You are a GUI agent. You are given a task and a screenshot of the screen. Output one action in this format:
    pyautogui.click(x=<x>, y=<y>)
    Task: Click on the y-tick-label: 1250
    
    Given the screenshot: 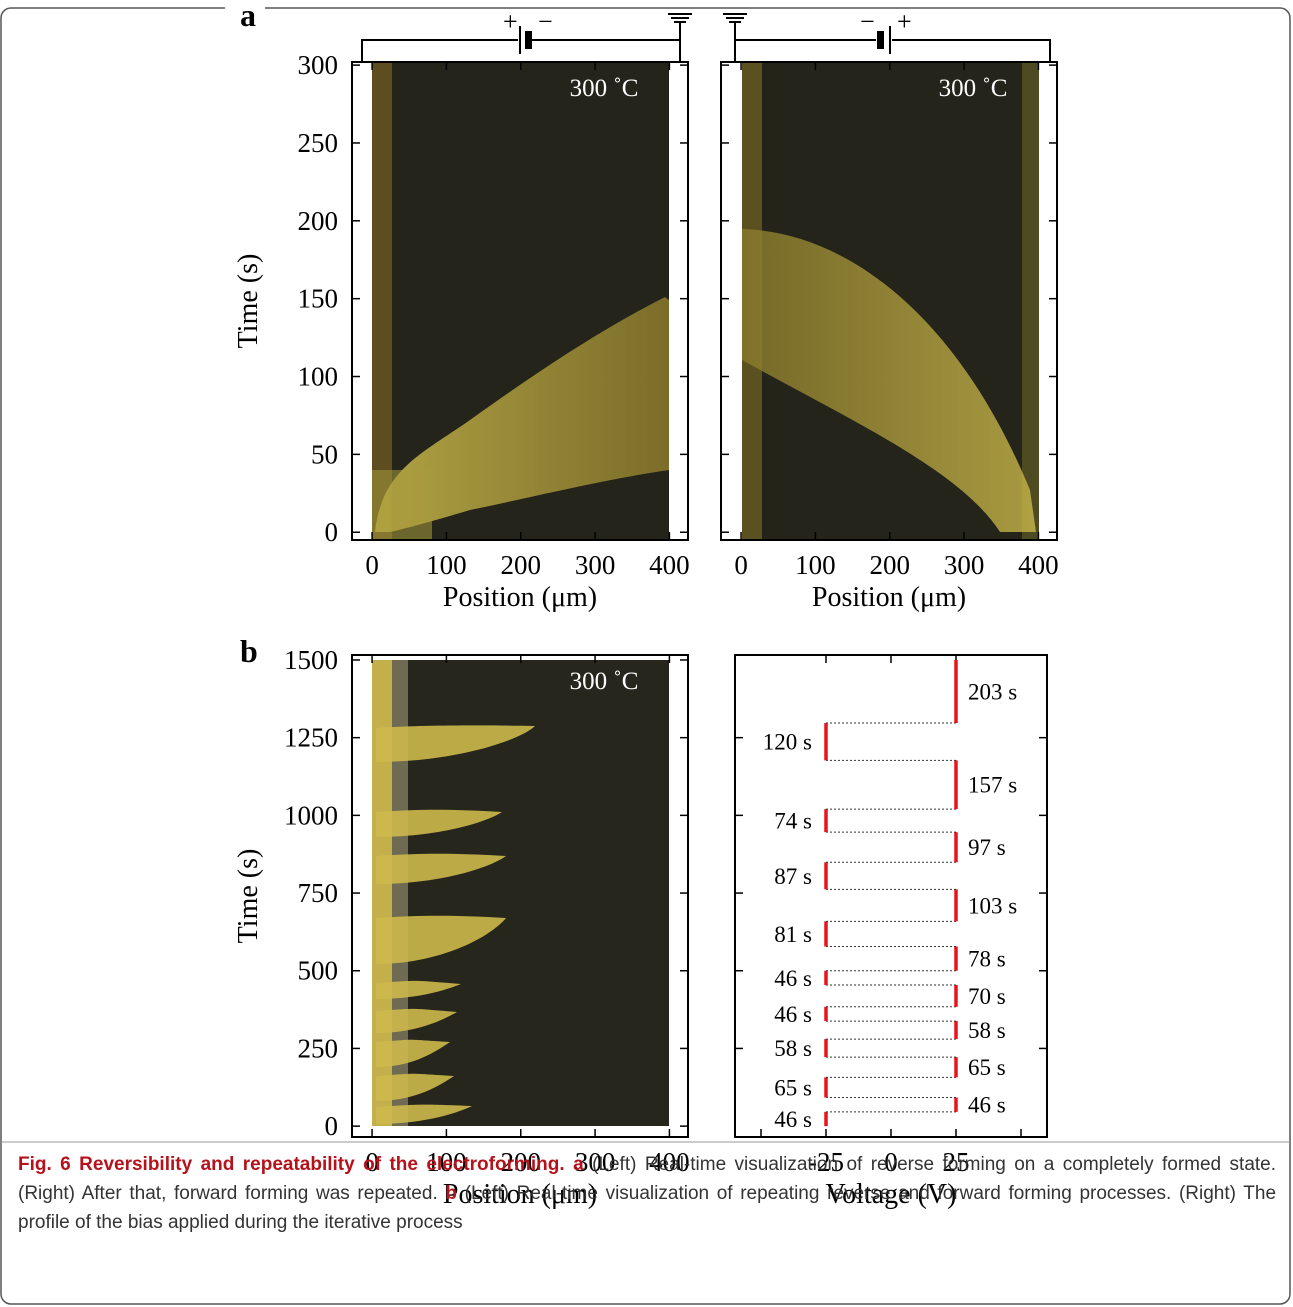 What is the action you would take?
    pyautogui.click(x=311, y=738)
    